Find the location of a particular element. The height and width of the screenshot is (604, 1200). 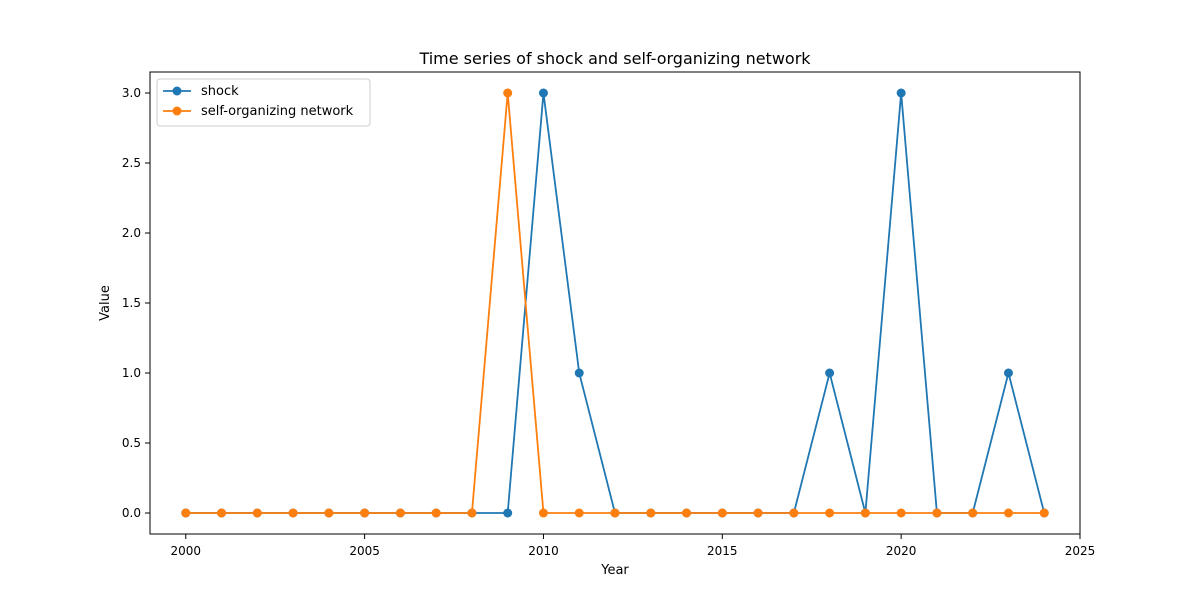

y-tick-label: 2.5 is located at coordinates (131, 163).